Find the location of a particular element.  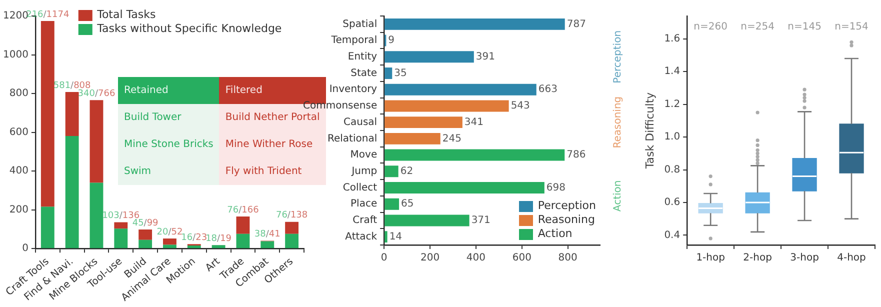

annotation: Retained is located at coordinates (169, 90).